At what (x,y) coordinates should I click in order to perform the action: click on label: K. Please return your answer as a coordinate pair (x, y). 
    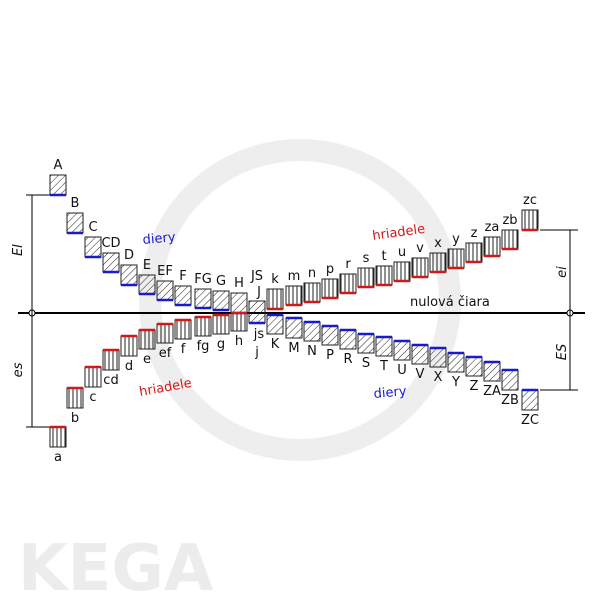
    Looking at the image, I should click on (275, 344).